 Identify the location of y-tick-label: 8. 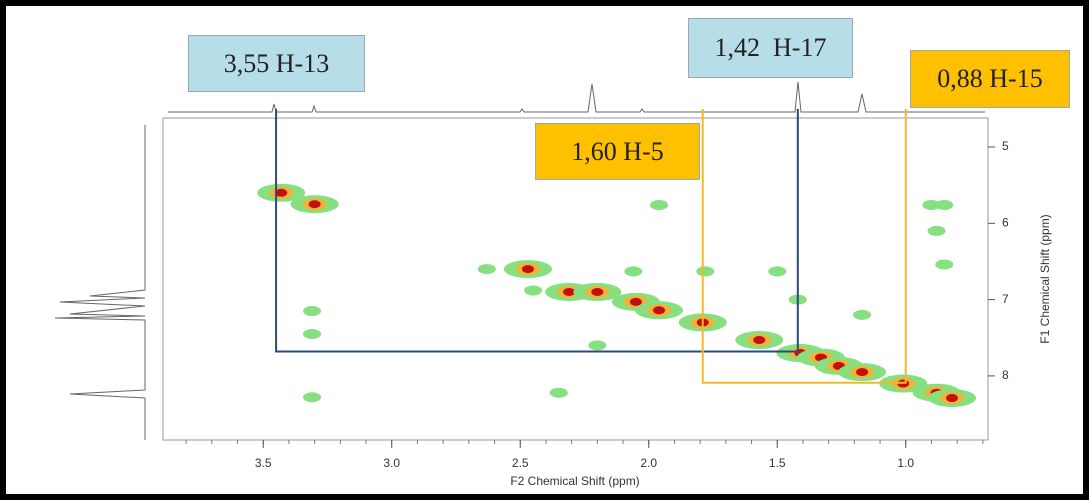
(1005, 375).